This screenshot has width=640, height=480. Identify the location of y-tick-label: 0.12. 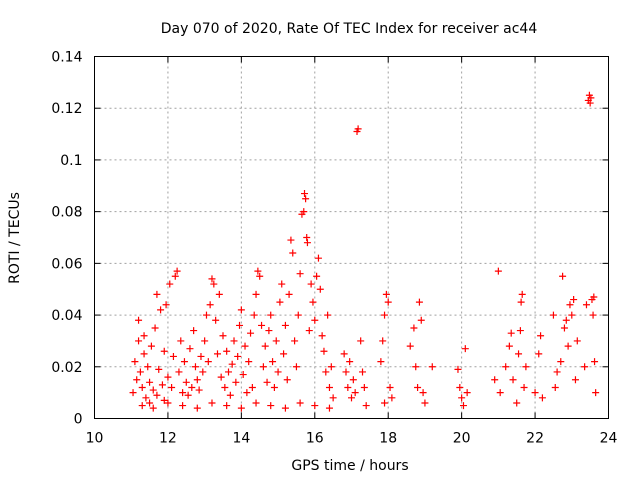
(66, 109).